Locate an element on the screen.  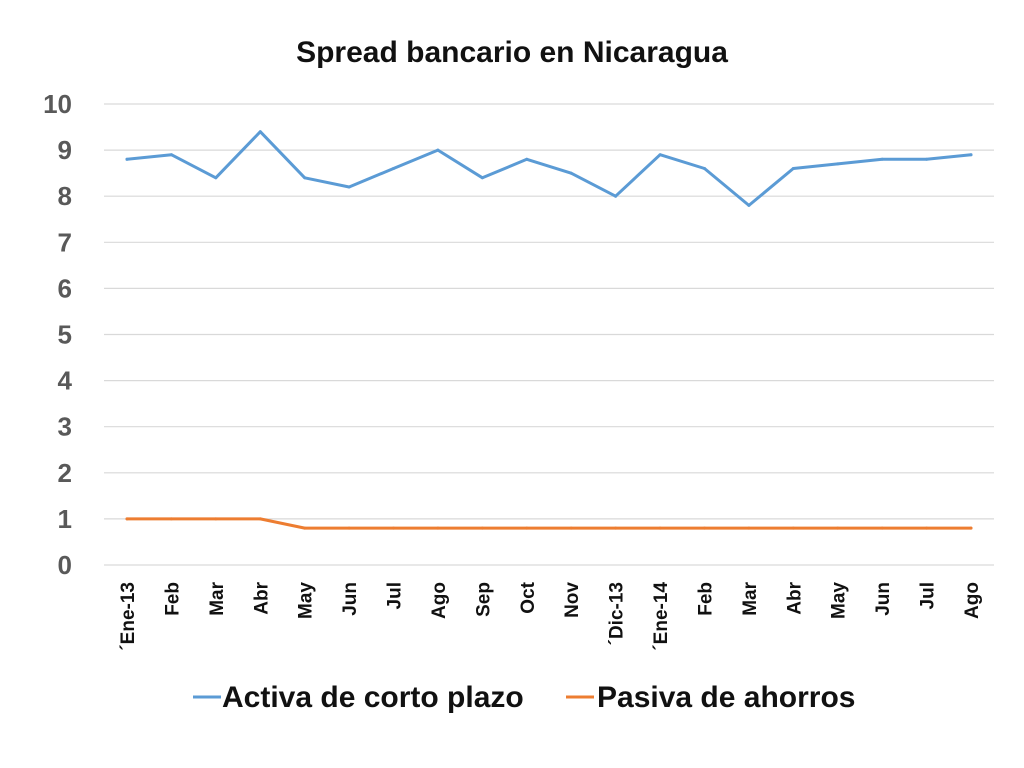
y-tick-label: 1 is located at coordinates (65, 519).